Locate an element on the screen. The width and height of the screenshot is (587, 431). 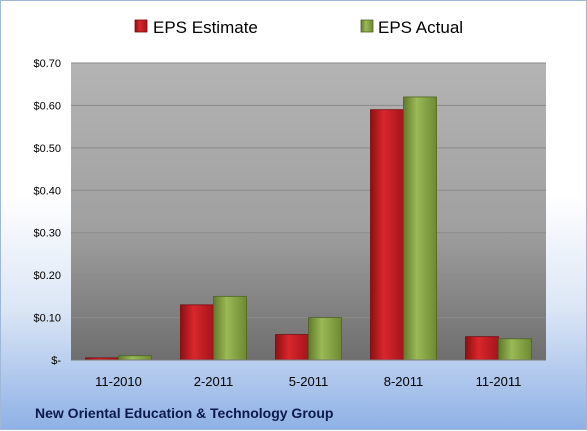
bar-eps-estimate-11-2011 is located at coordinates (482, 348).